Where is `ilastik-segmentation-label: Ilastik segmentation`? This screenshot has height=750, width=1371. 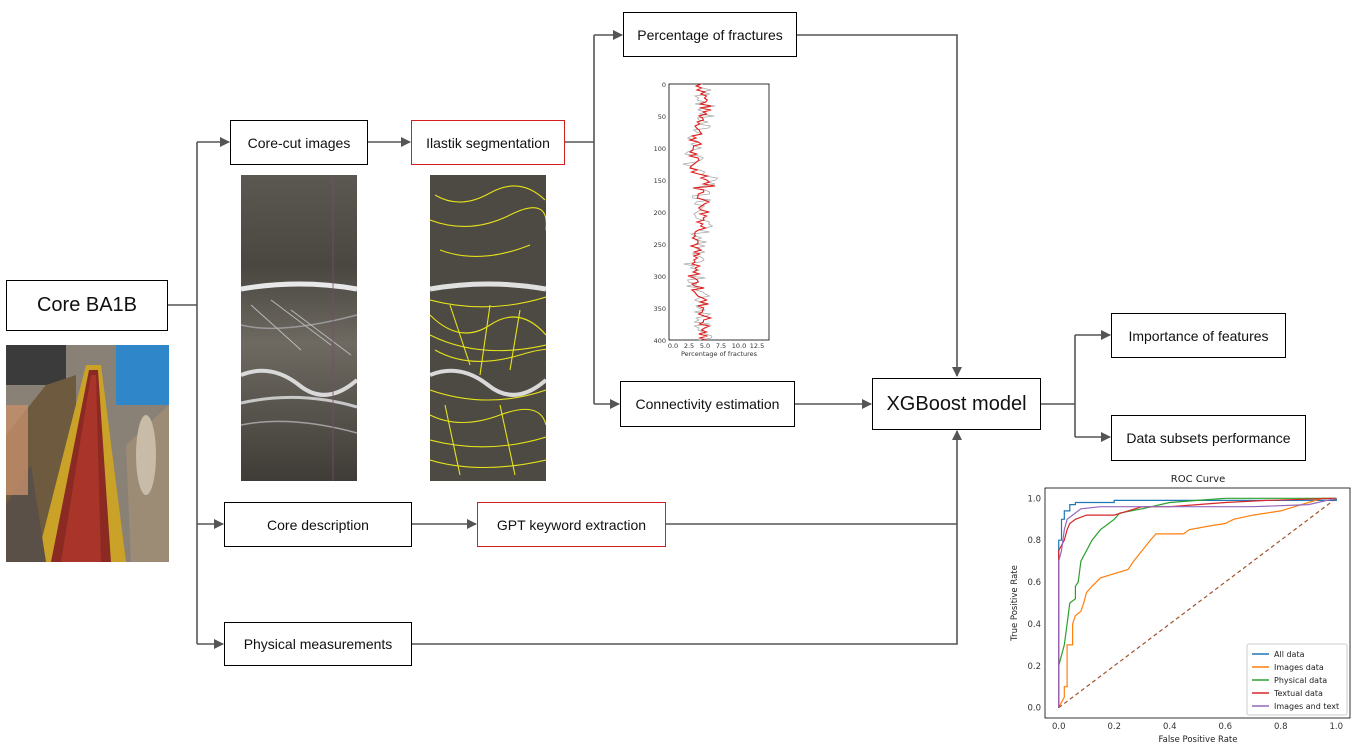
ilastik-segmentation-label: Ilastik segmentation is located at coordinates (488, 142).